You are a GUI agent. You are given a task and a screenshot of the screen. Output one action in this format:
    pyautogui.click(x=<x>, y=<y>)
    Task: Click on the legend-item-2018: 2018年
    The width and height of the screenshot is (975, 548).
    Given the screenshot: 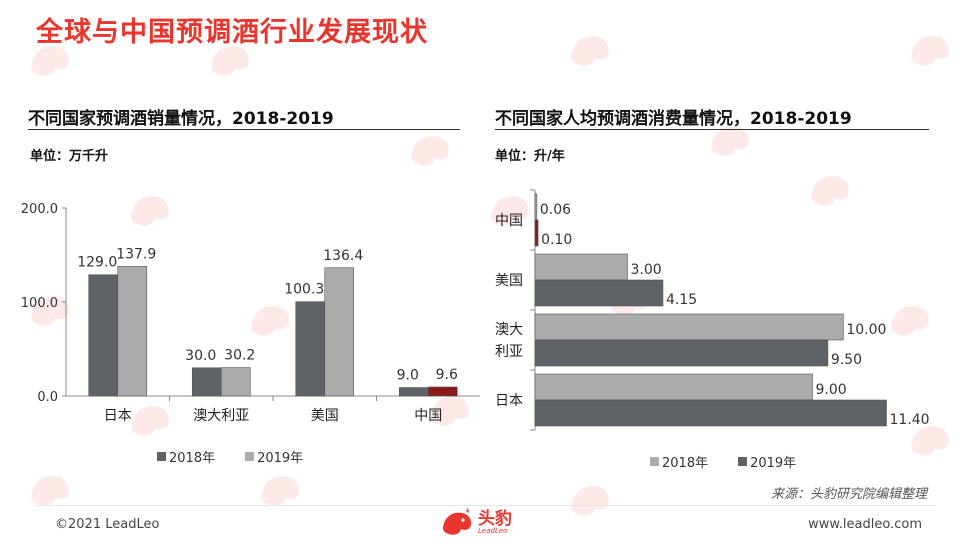 What is the action you would take?
    pyautogui.click(x=186, y=456)
    